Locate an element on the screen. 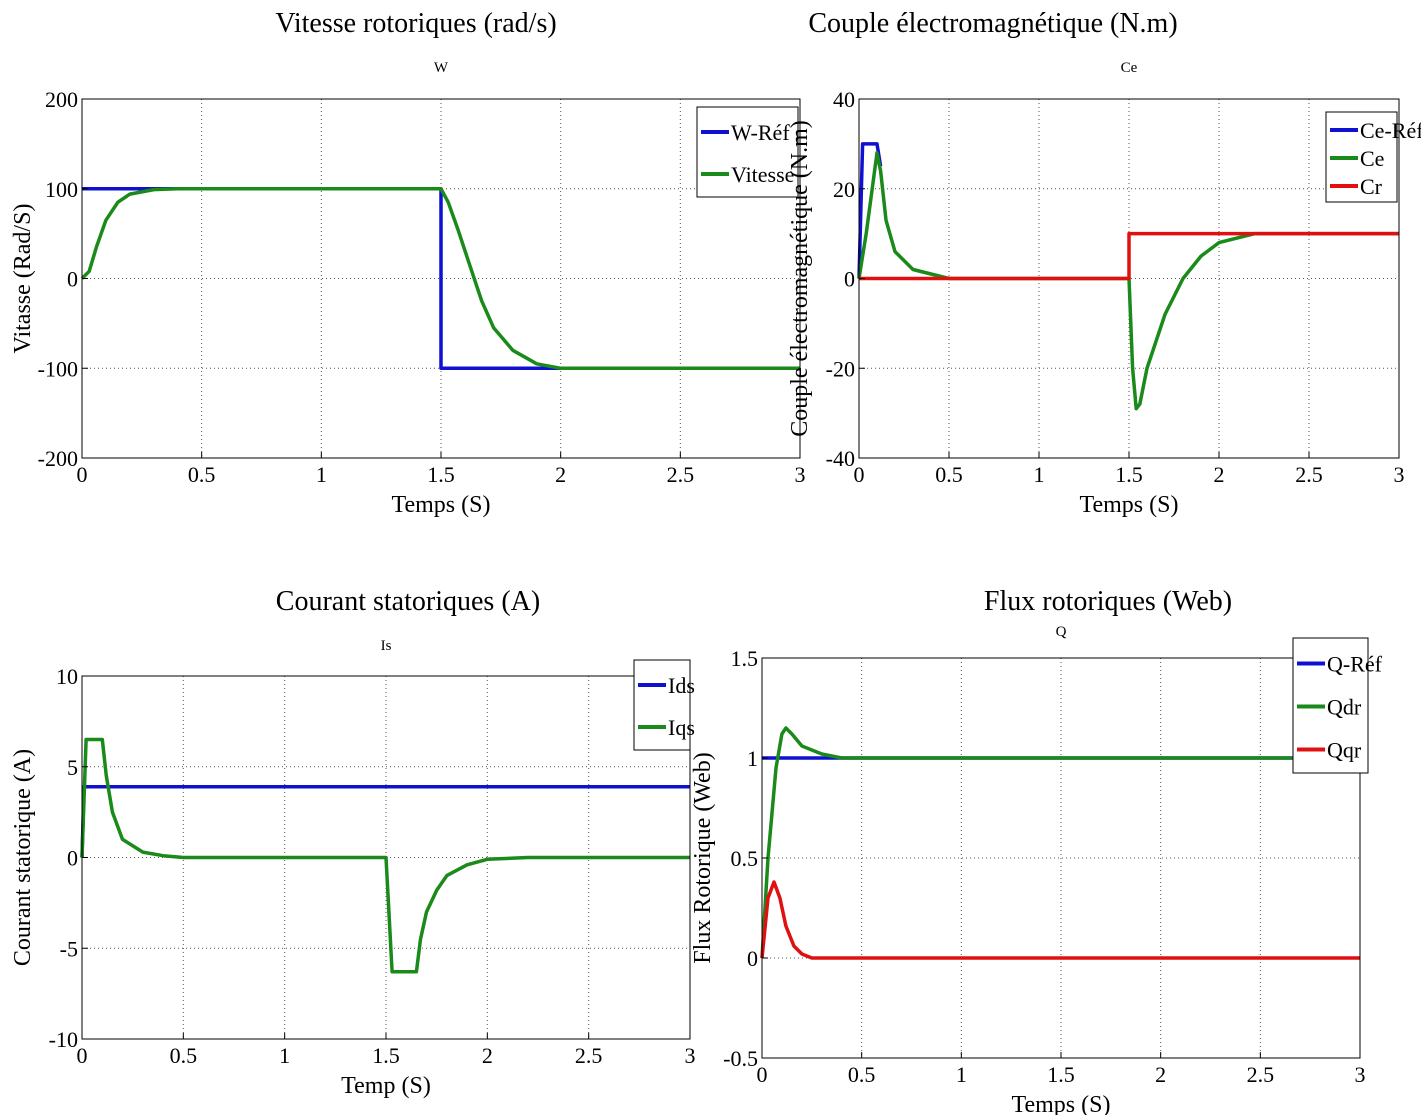 The width and height of the screenshot is (1421, 1115). chart4-ytick-label: -0.5 is located at coordinates (740, 1058).